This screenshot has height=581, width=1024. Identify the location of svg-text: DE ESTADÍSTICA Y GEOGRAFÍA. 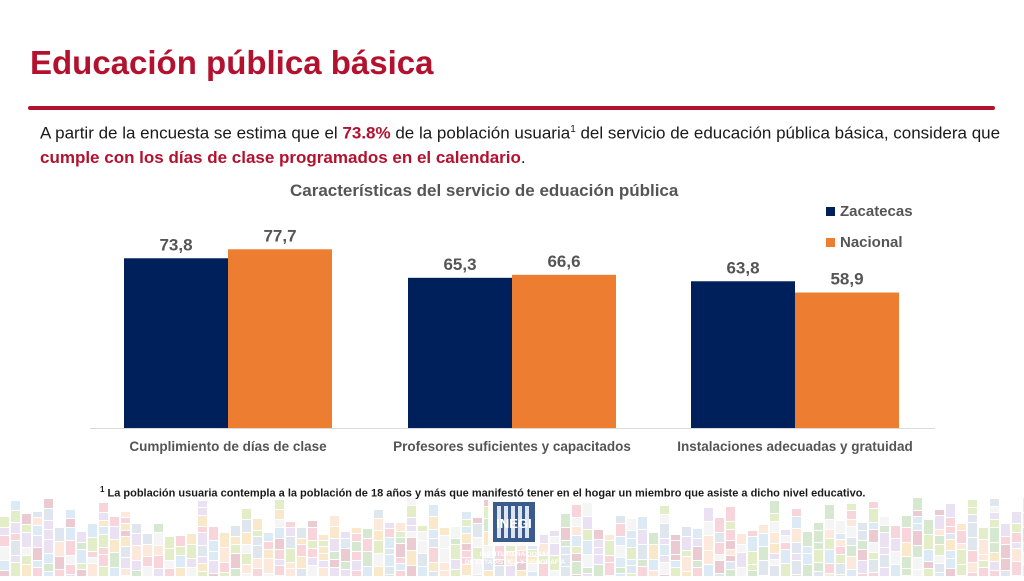
(515, 561).